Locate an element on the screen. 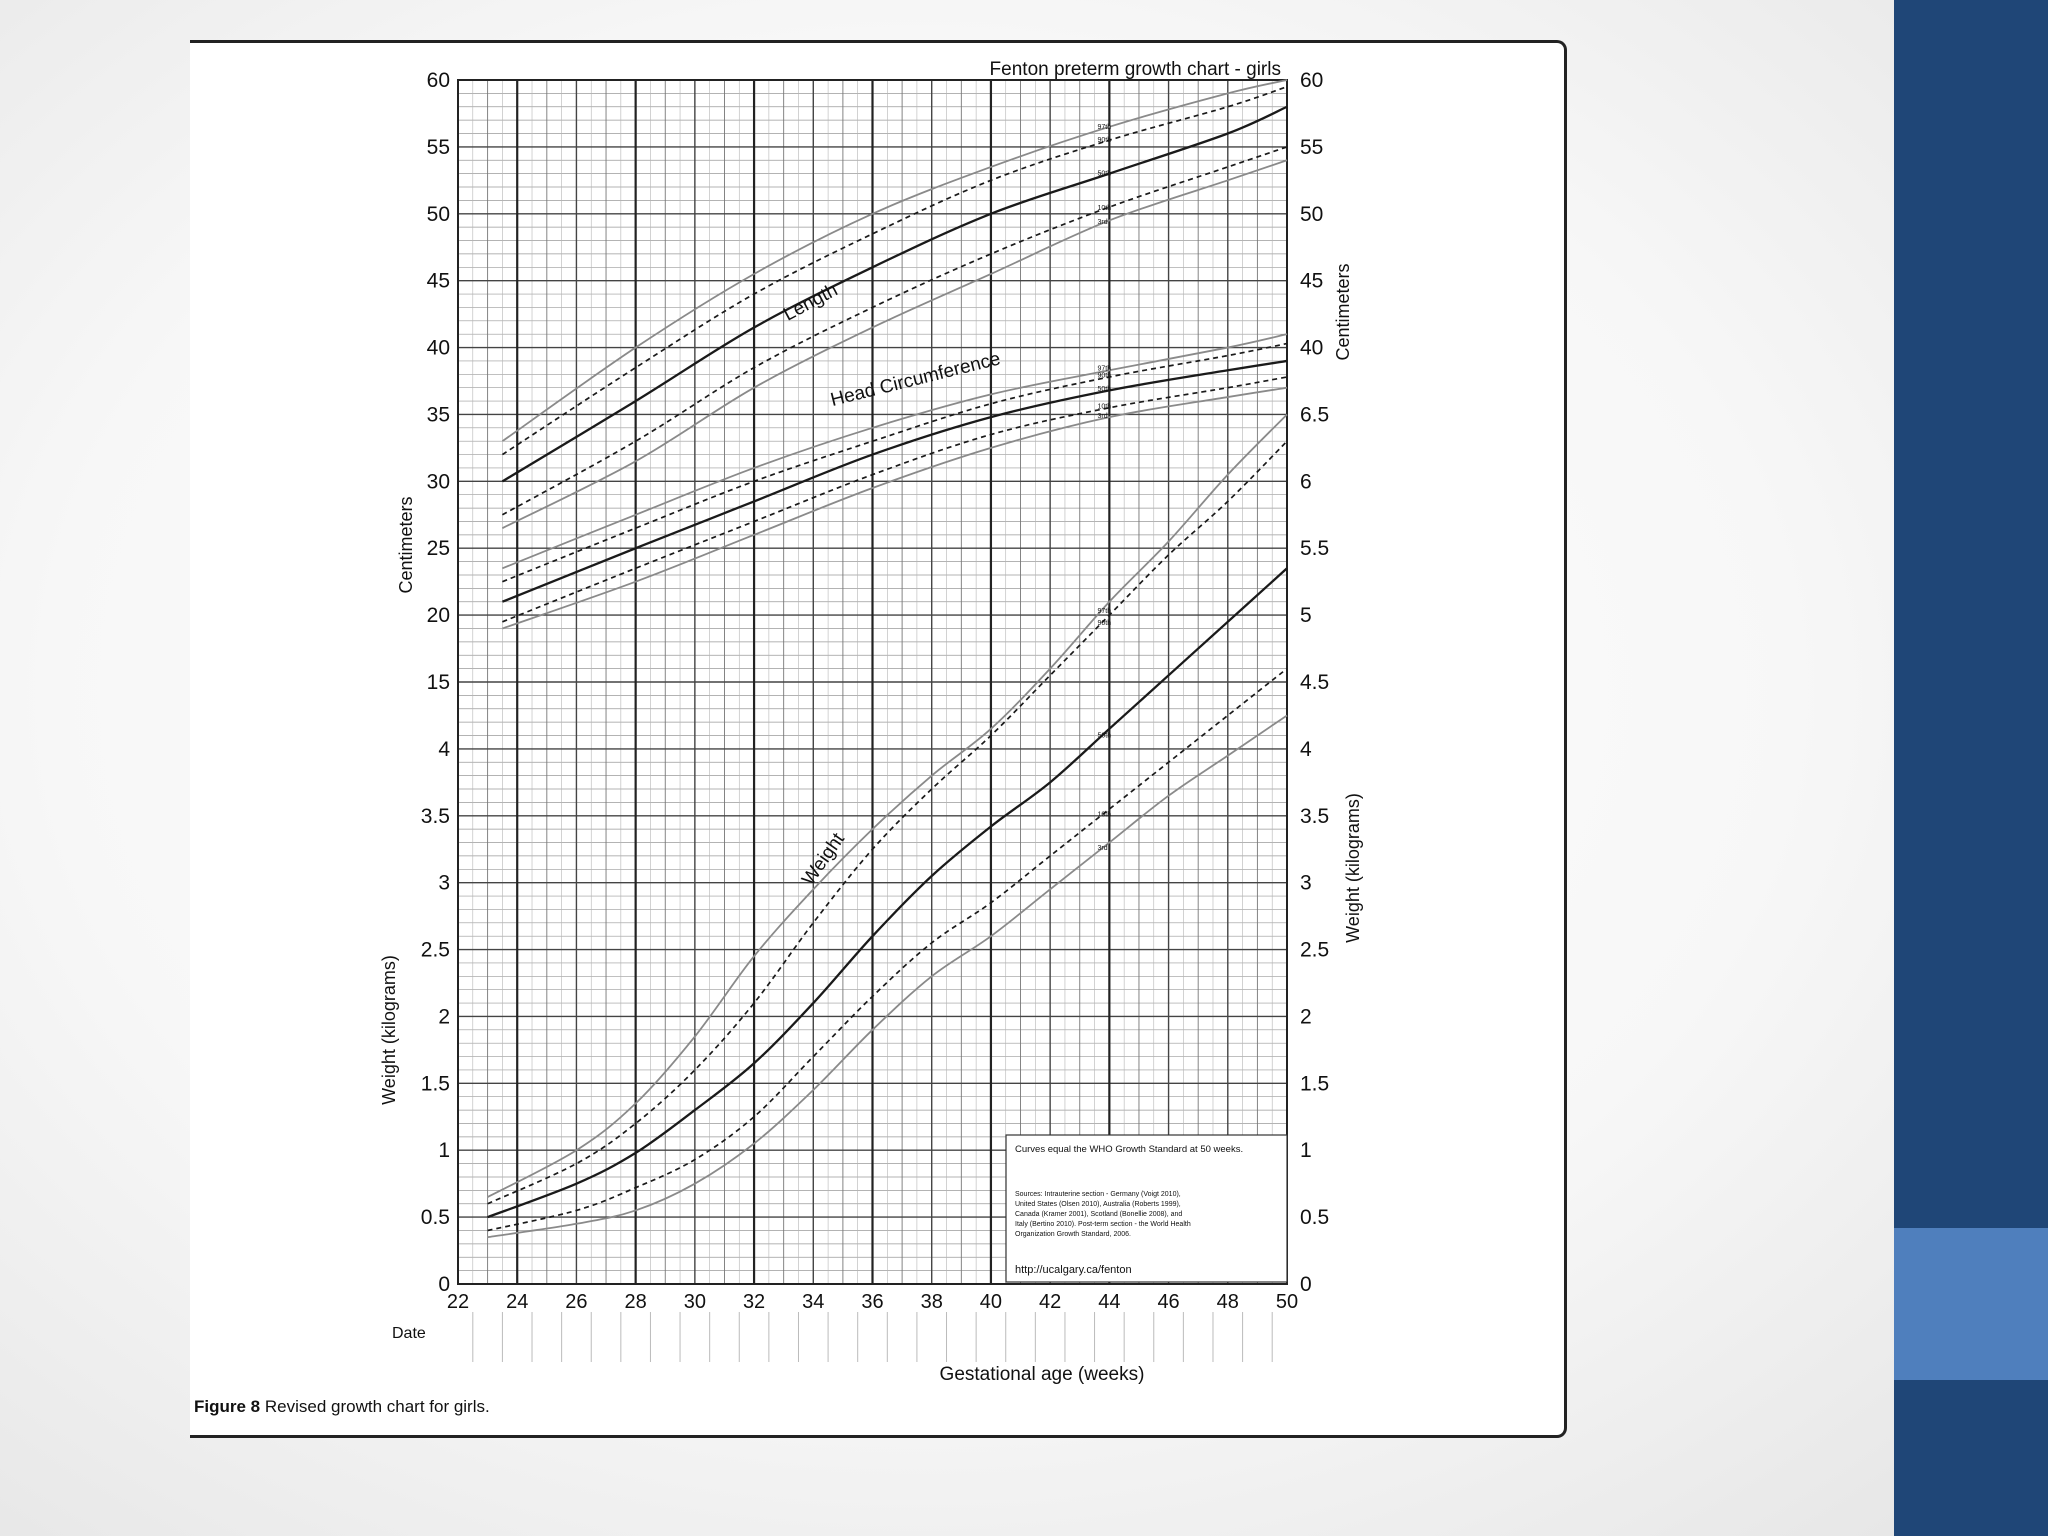 This screenshot has width=2048, height=1536. right-y-tick-label: 0.5 is located at coordinates (1314, 1217).